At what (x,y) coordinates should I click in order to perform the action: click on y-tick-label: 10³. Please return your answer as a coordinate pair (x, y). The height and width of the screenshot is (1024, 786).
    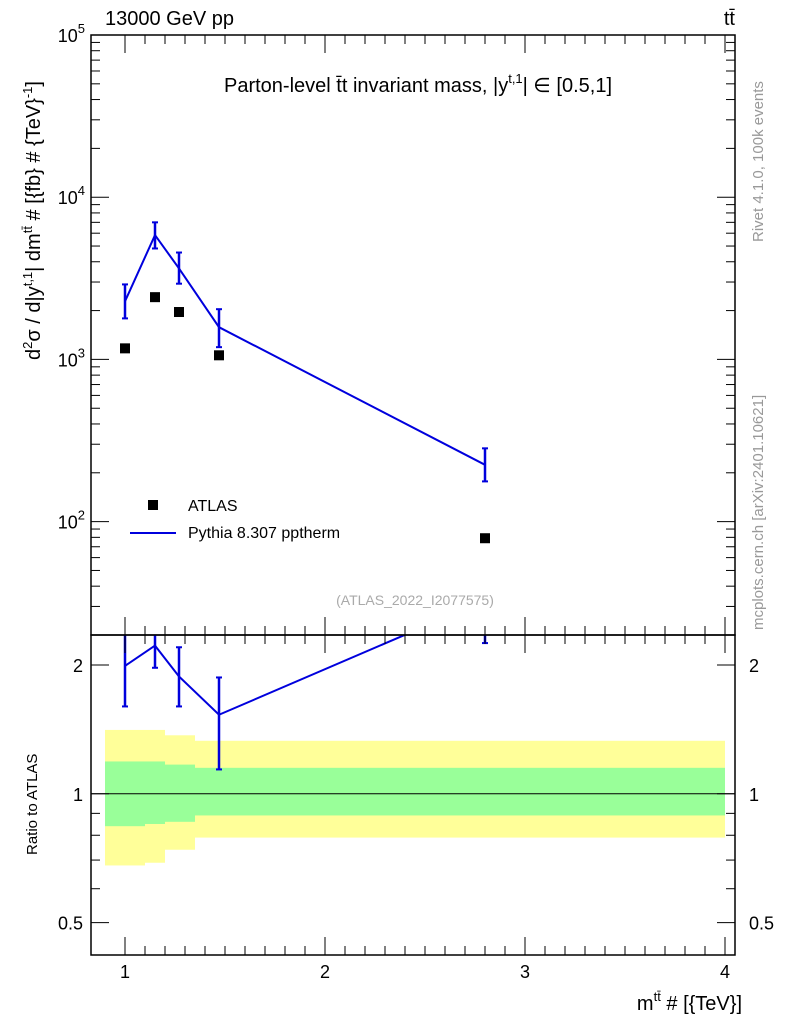
    Looking at the image, I should click on (71, 357).